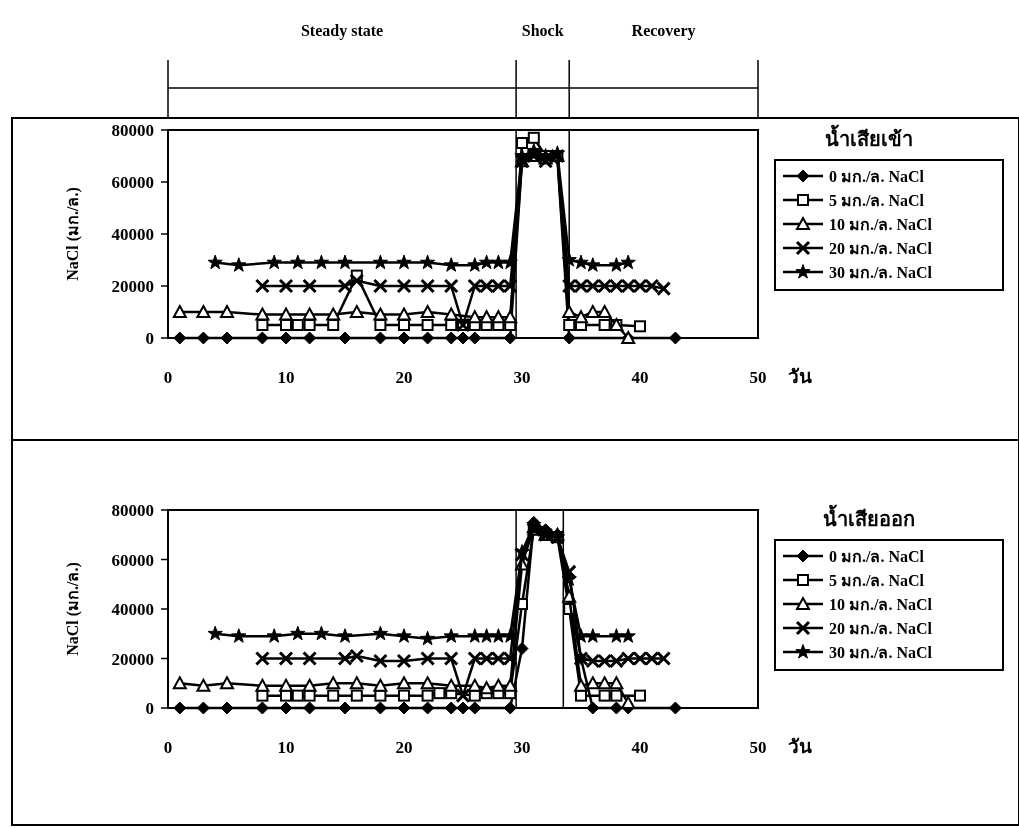 The height and width of the screenshot is (828, 1019). What do you see at coordinates (663, 31) in the screenshot?
I see `text: Recovery` at bounding box center [663, 31].